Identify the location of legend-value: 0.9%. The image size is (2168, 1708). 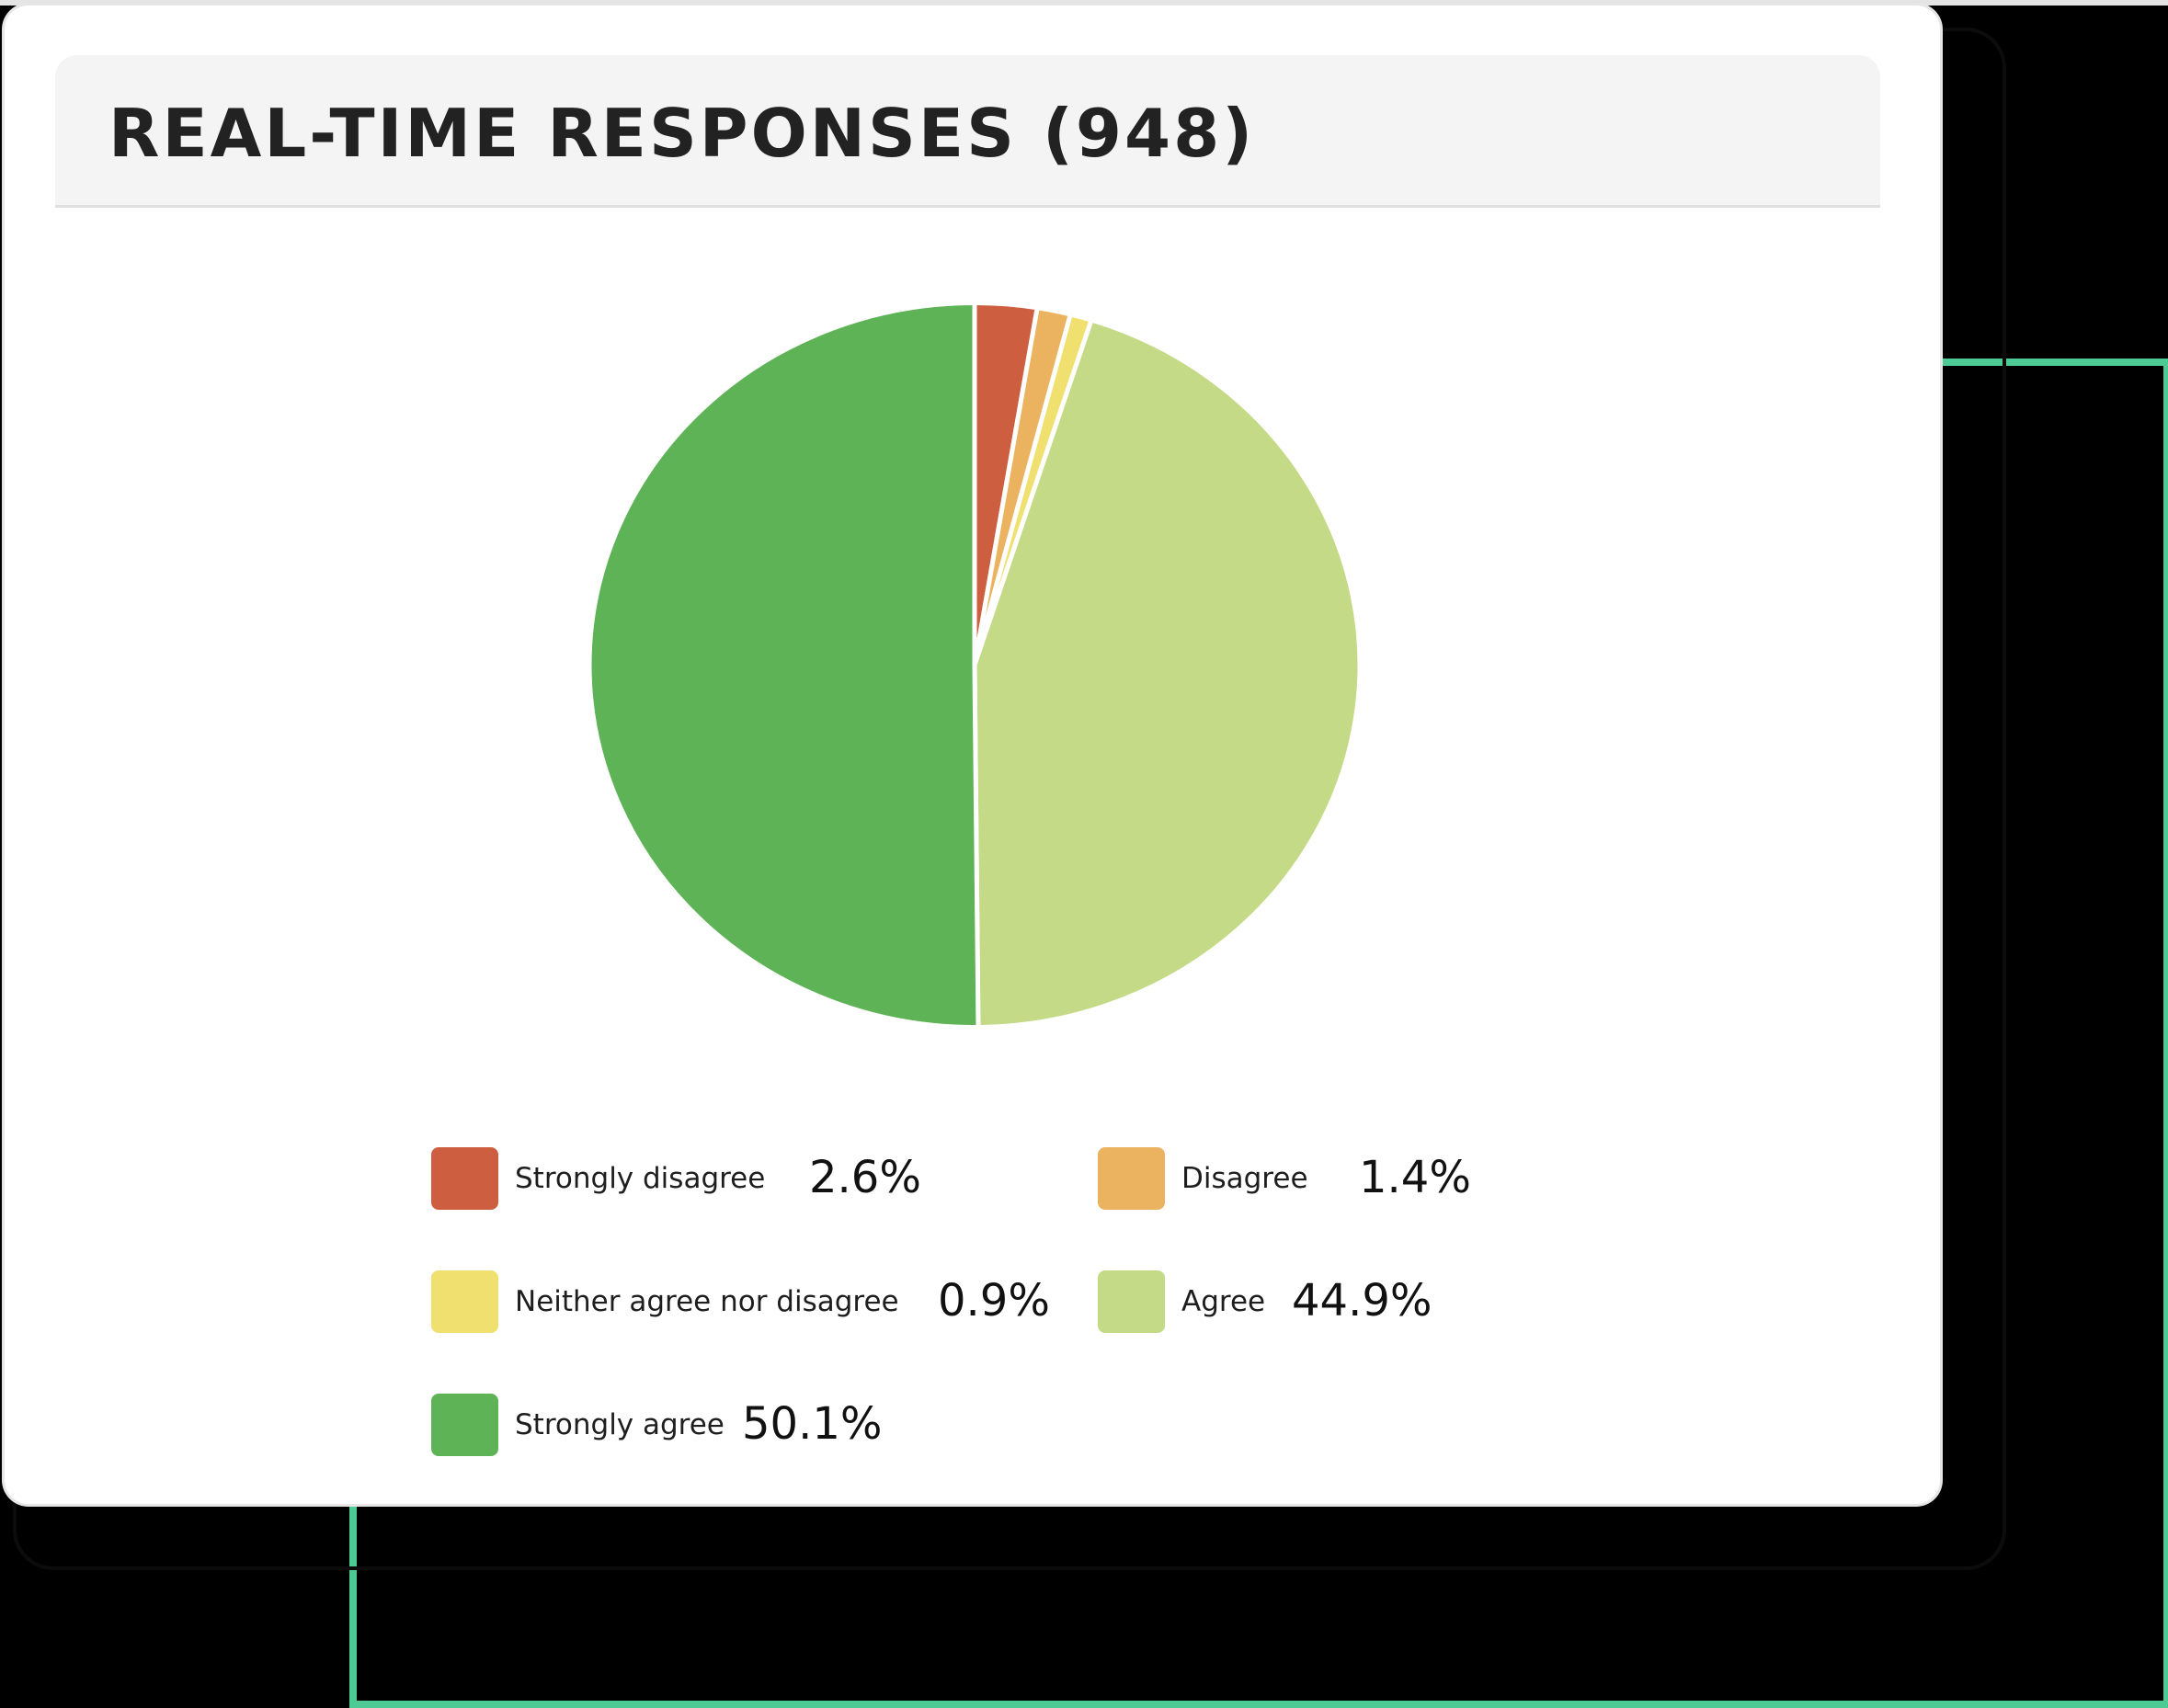
(994, 1301).